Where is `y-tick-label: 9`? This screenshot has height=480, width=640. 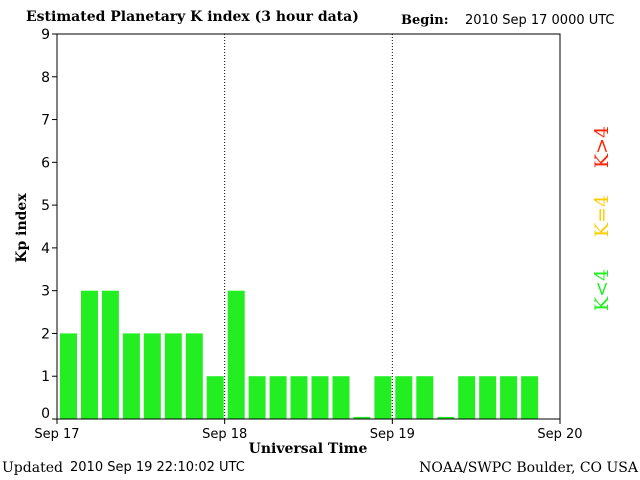
y-tick-label: 9 is located at coordinates (45, 35).